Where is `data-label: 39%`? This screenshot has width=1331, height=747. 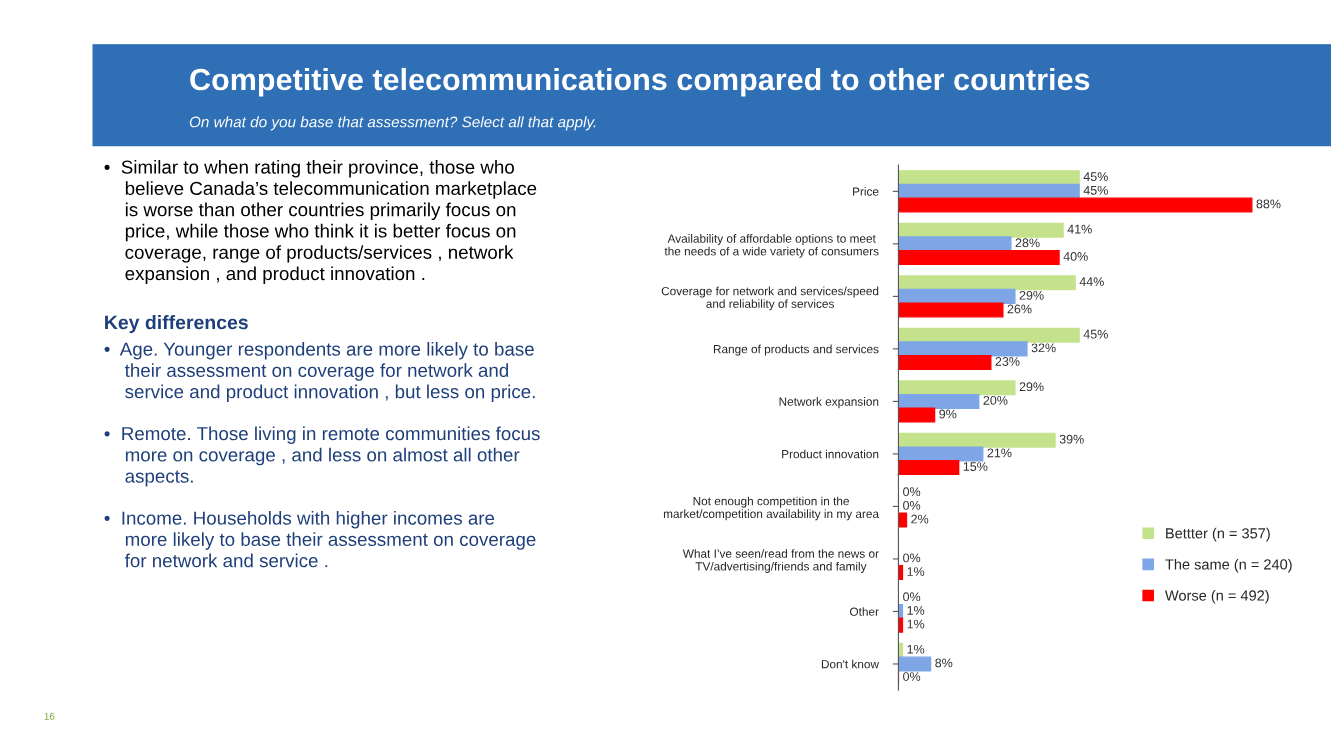
data-label: 39% is located at coordinates (1071, 439).